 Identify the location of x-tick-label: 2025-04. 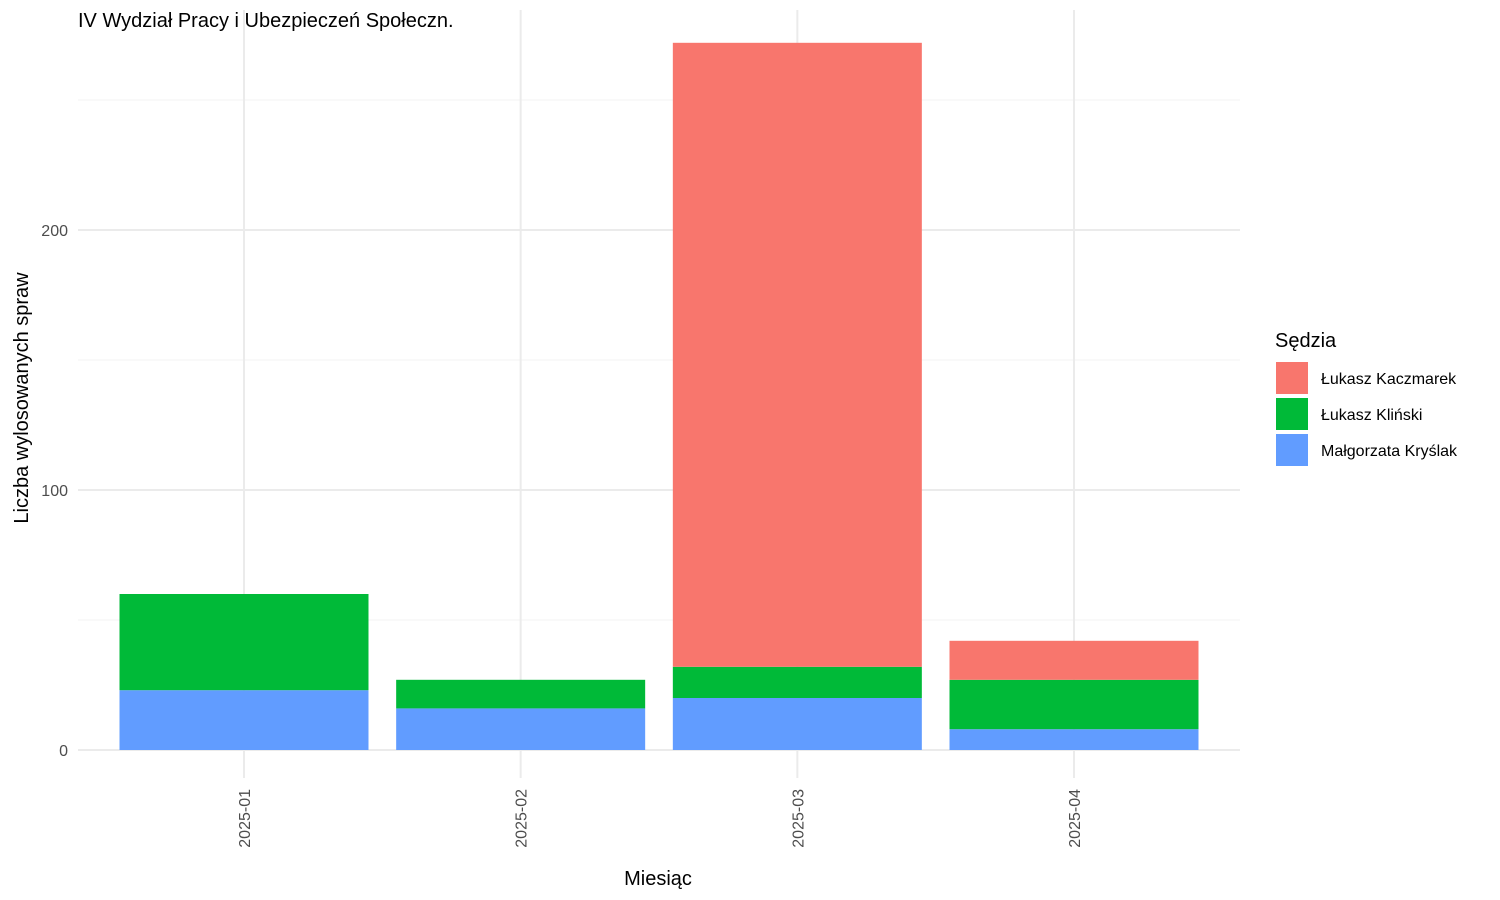
(1075, 818).